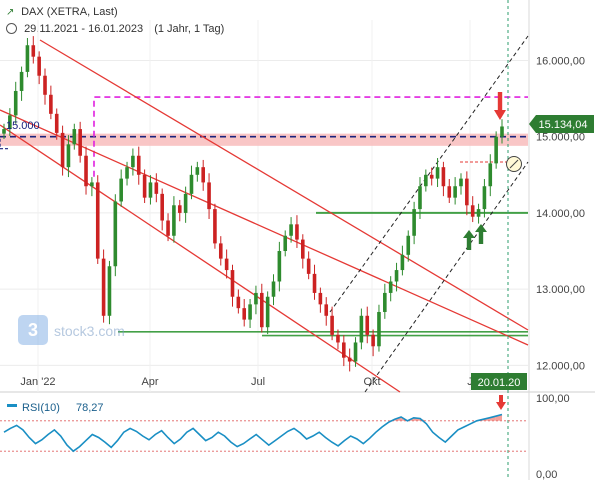 The width and height of the screenshot is (595, 480). Describe the element at coordinates (90, 408) in the screenshot. I see `rsi-last-value: 78,27` at that location.